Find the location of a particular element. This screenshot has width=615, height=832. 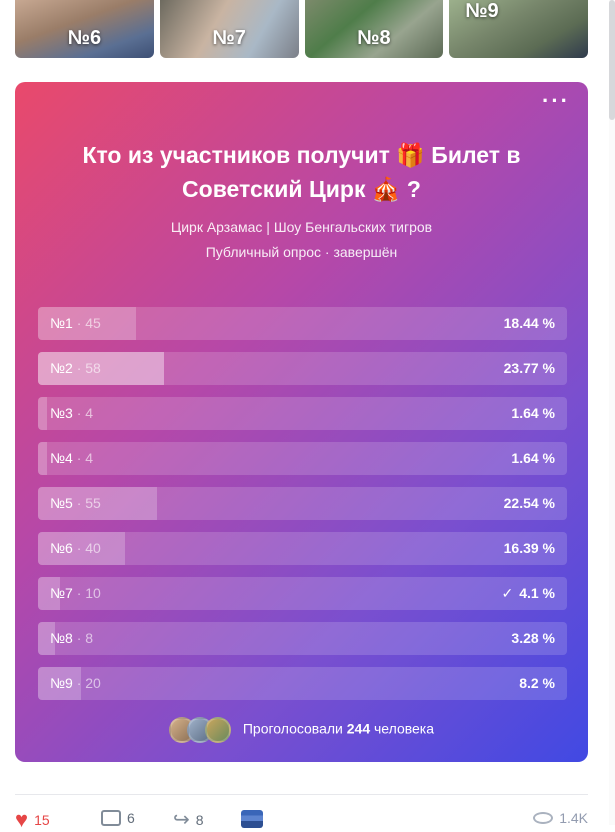

poll-option-percent-value: 16.39 % is located at coordinates (529, 548).